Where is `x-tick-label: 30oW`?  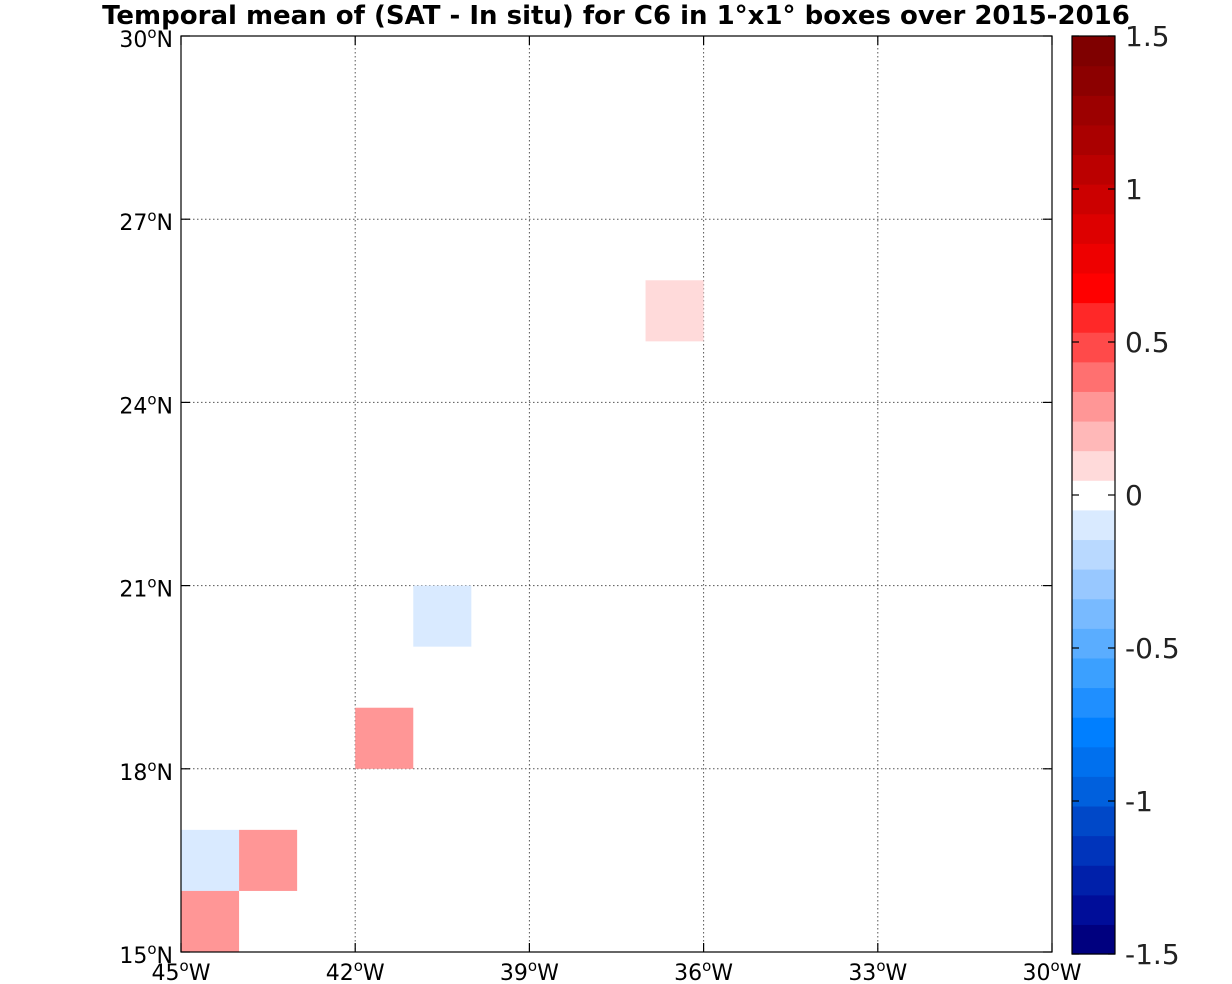 x-tick-label: 30oW is located at coordinates (1052, 970).